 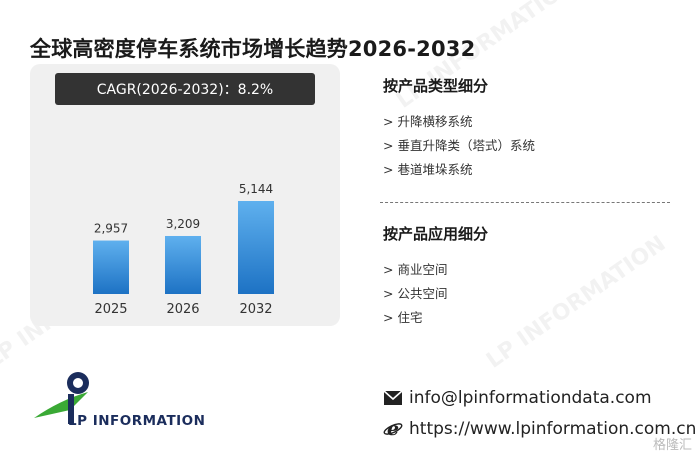 I want to click on bar-value-label: 3,209, so click(x=183, y=224).